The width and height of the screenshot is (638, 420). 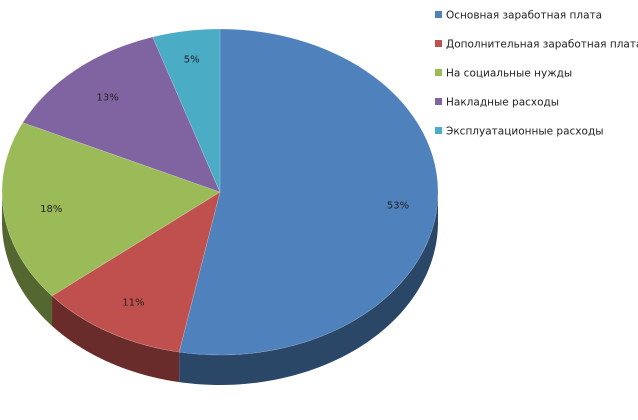 I want to click on legend-label-5: Эксплуатационные расходы, so click(x=525, y=132).